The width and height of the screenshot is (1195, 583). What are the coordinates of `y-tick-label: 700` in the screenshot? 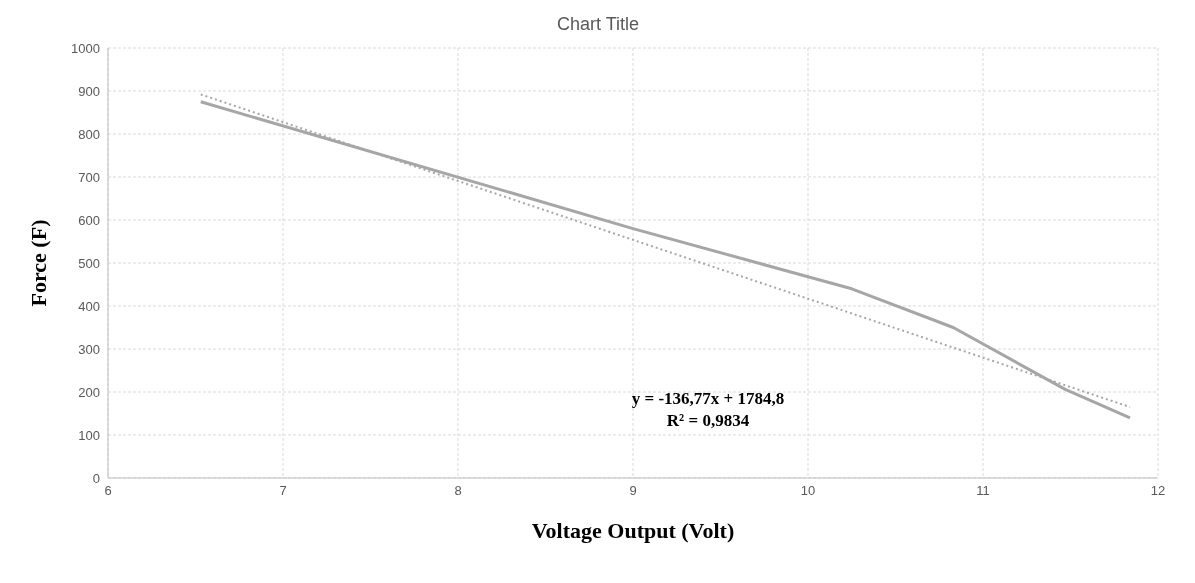 It's located at (89, 177).